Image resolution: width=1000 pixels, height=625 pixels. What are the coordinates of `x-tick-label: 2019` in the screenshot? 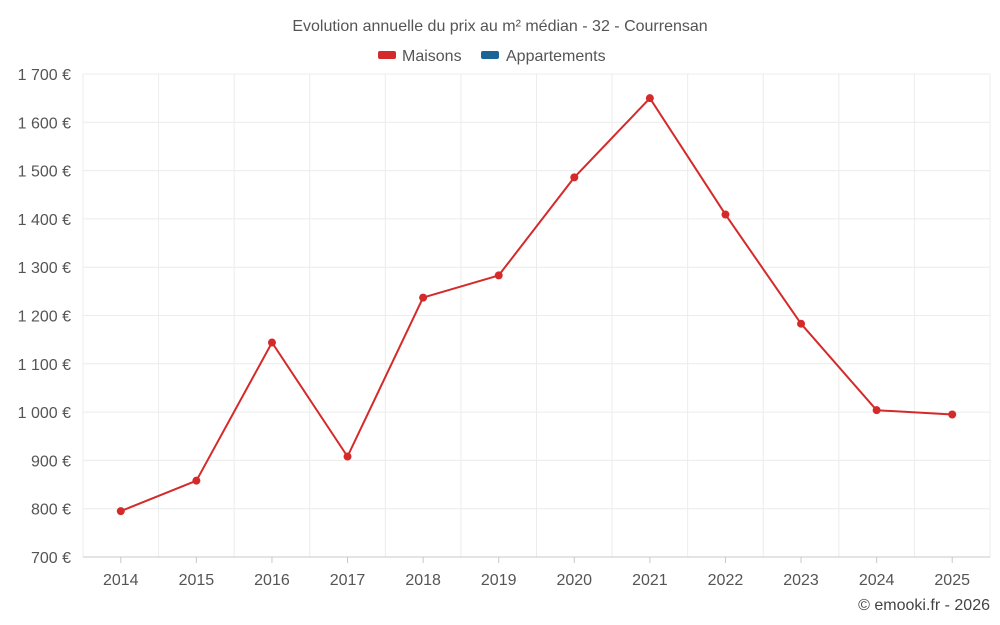 It's located at (499, 580).